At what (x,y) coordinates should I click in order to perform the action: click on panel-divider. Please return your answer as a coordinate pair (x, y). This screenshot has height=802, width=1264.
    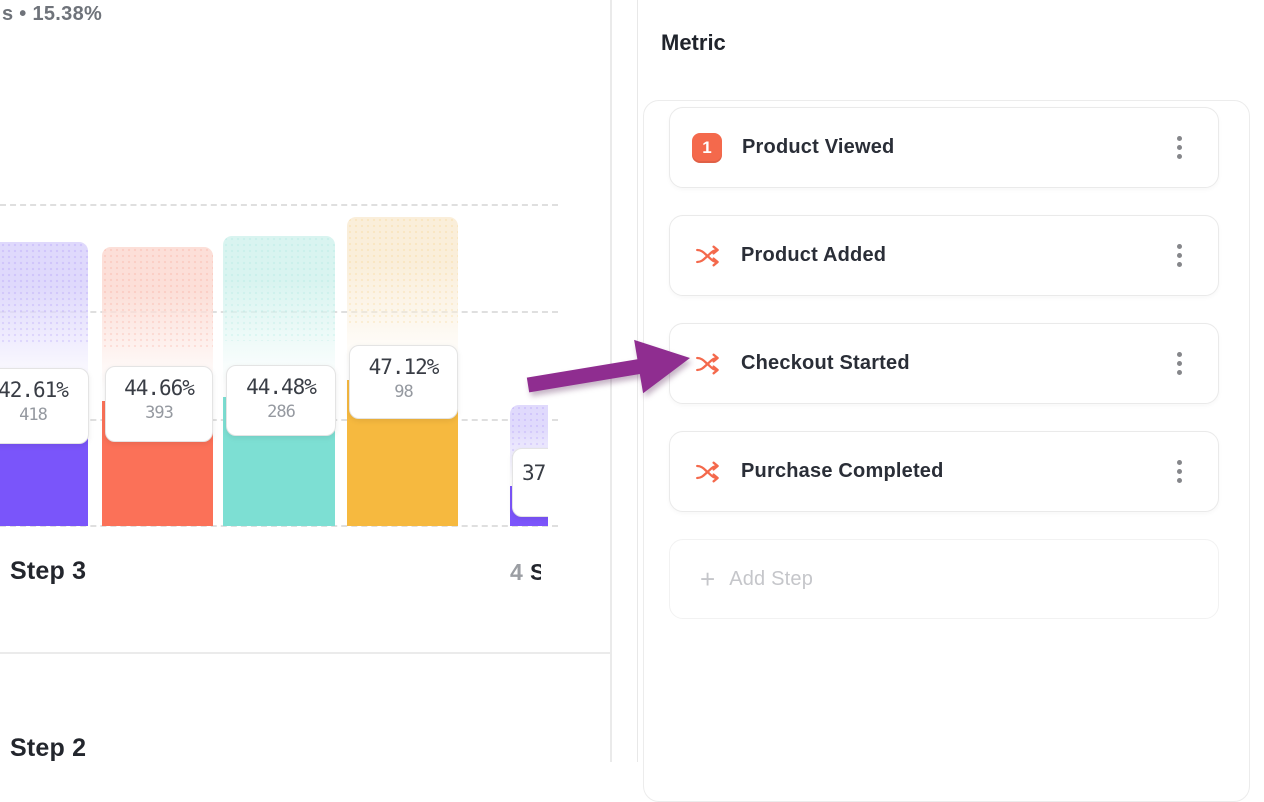
    Looking at the image, I should click on (611, 381).